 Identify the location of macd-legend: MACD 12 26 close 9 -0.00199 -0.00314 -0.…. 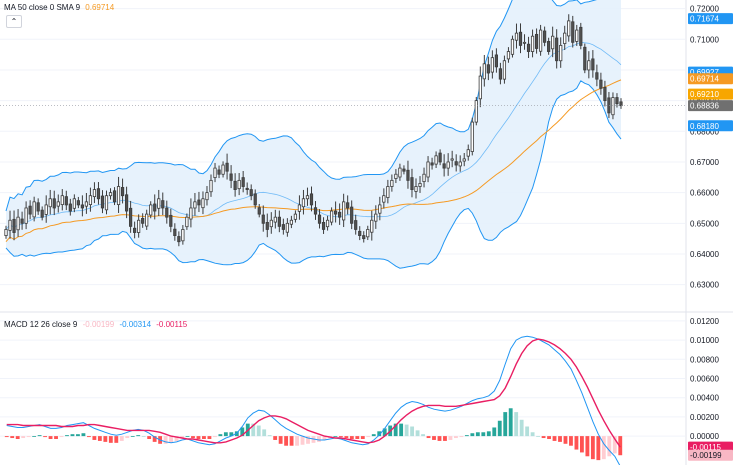
(97, 324).